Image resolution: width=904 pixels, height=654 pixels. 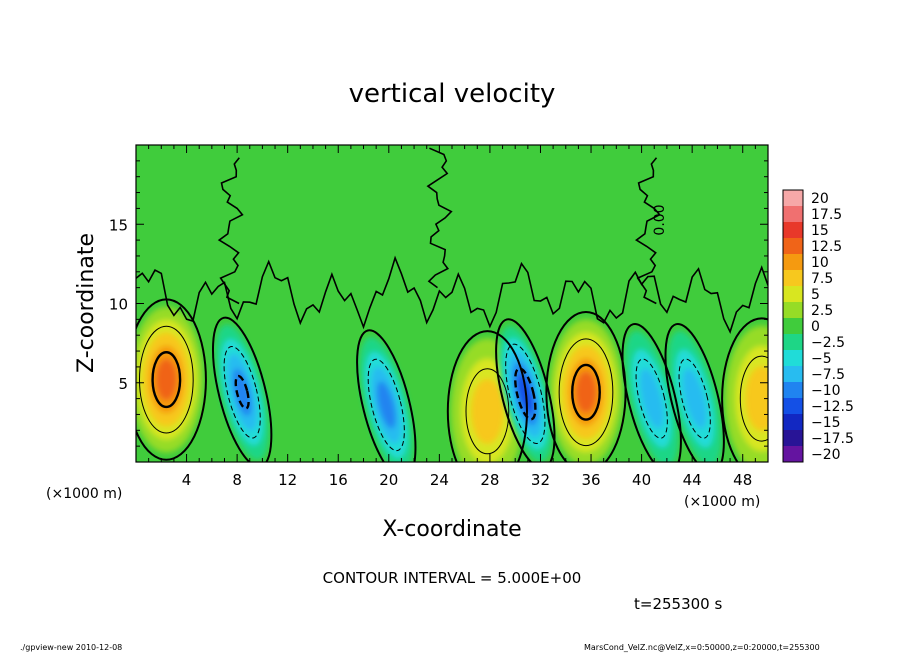 I want to click on contour-interval-label: CONTOUR INTERVAL = 5.000E+00, so click(x=452, y=578).